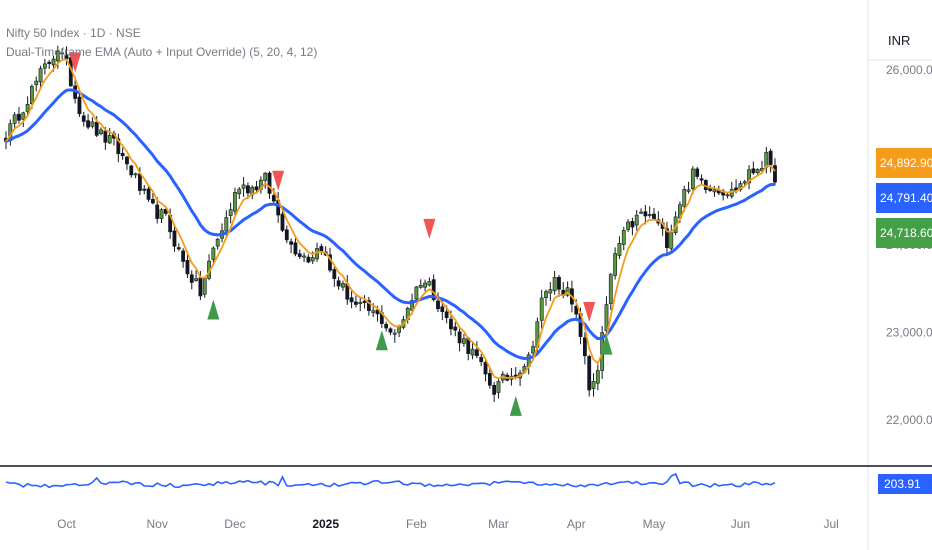 The height and width of the screenshot is (550, 932). What do you see at coordinates (448, 524) in the screenshot?
I see `x-axis-labels: Oct Nov Dec 2025 Feb Mar Apr May Jun Jul` at bounding box center [448, 524].